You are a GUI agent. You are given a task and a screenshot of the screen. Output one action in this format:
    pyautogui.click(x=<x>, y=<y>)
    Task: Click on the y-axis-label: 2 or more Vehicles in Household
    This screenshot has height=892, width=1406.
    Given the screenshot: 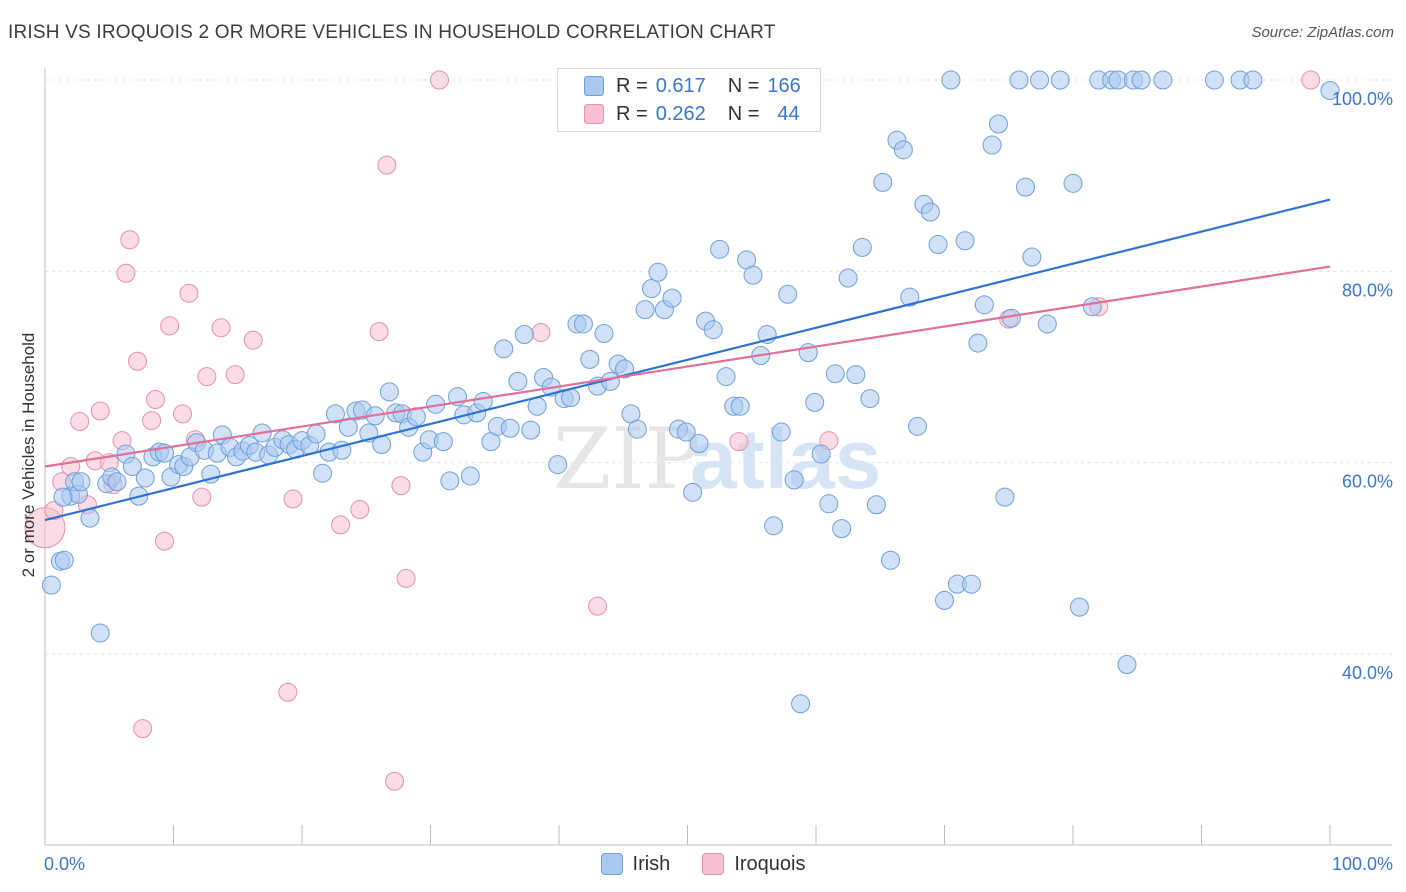 What is the action you would take?
    pyautogui.click(x=28, y=455)
    